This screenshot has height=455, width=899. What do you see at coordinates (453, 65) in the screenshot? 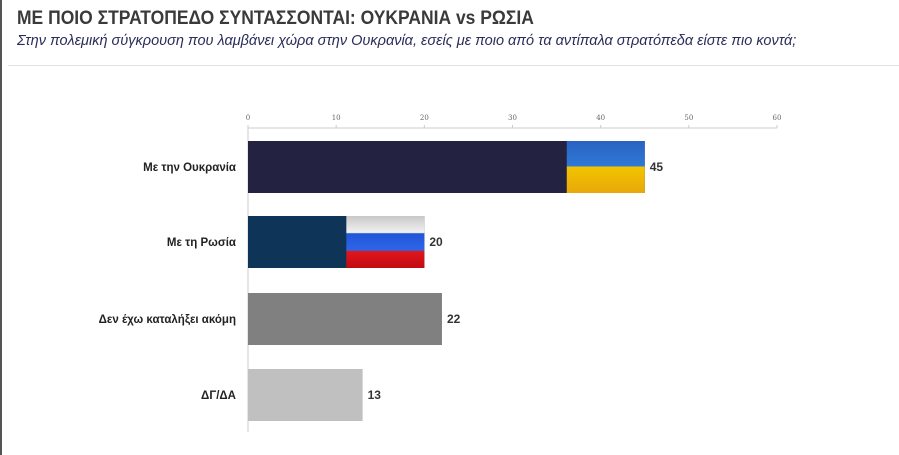
I see `header-divider` at bounding box center [453, 65].